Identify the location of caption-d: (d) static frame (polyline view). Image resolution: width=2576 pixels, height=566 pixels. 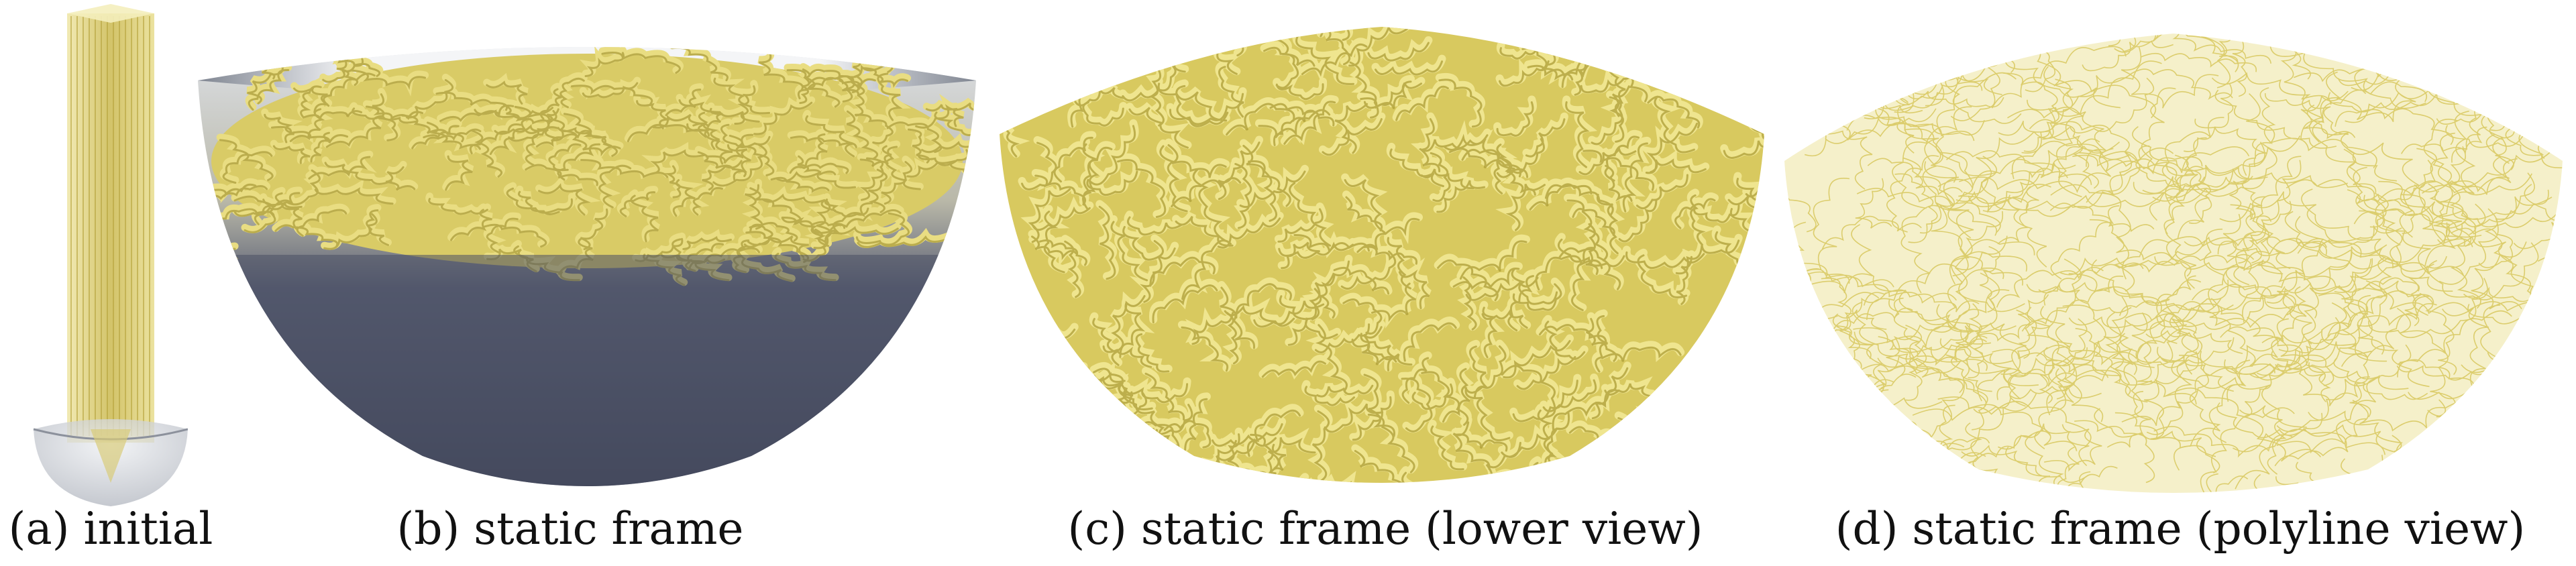
(2180, 529).